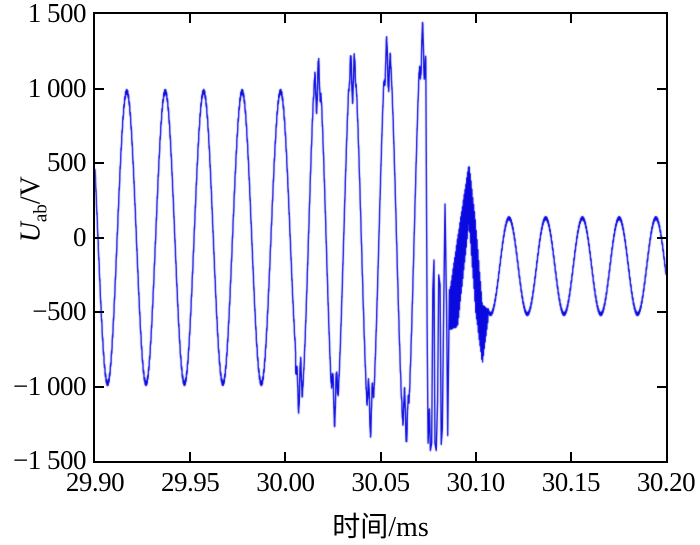 The height and width of the screenshot is (545, 700). What do you see at coordinates (57, 14) in the screenshot?
I see `y-tick-label: 1 500` at bounding box center [57, 14].